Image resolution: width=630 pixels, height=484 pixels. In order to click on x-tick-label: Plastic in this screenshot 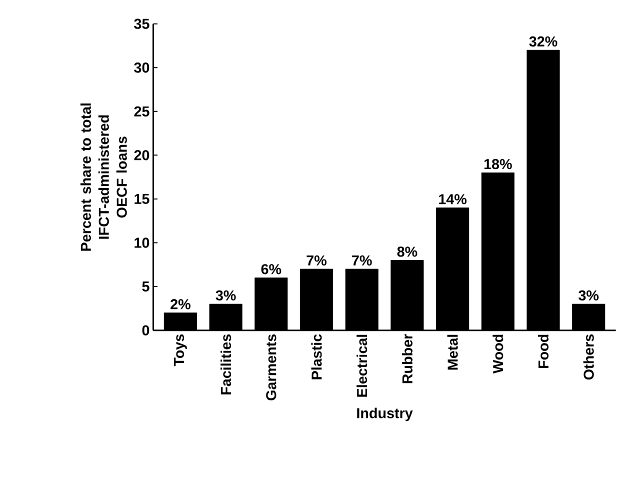, I will do `click(316, 357)`.